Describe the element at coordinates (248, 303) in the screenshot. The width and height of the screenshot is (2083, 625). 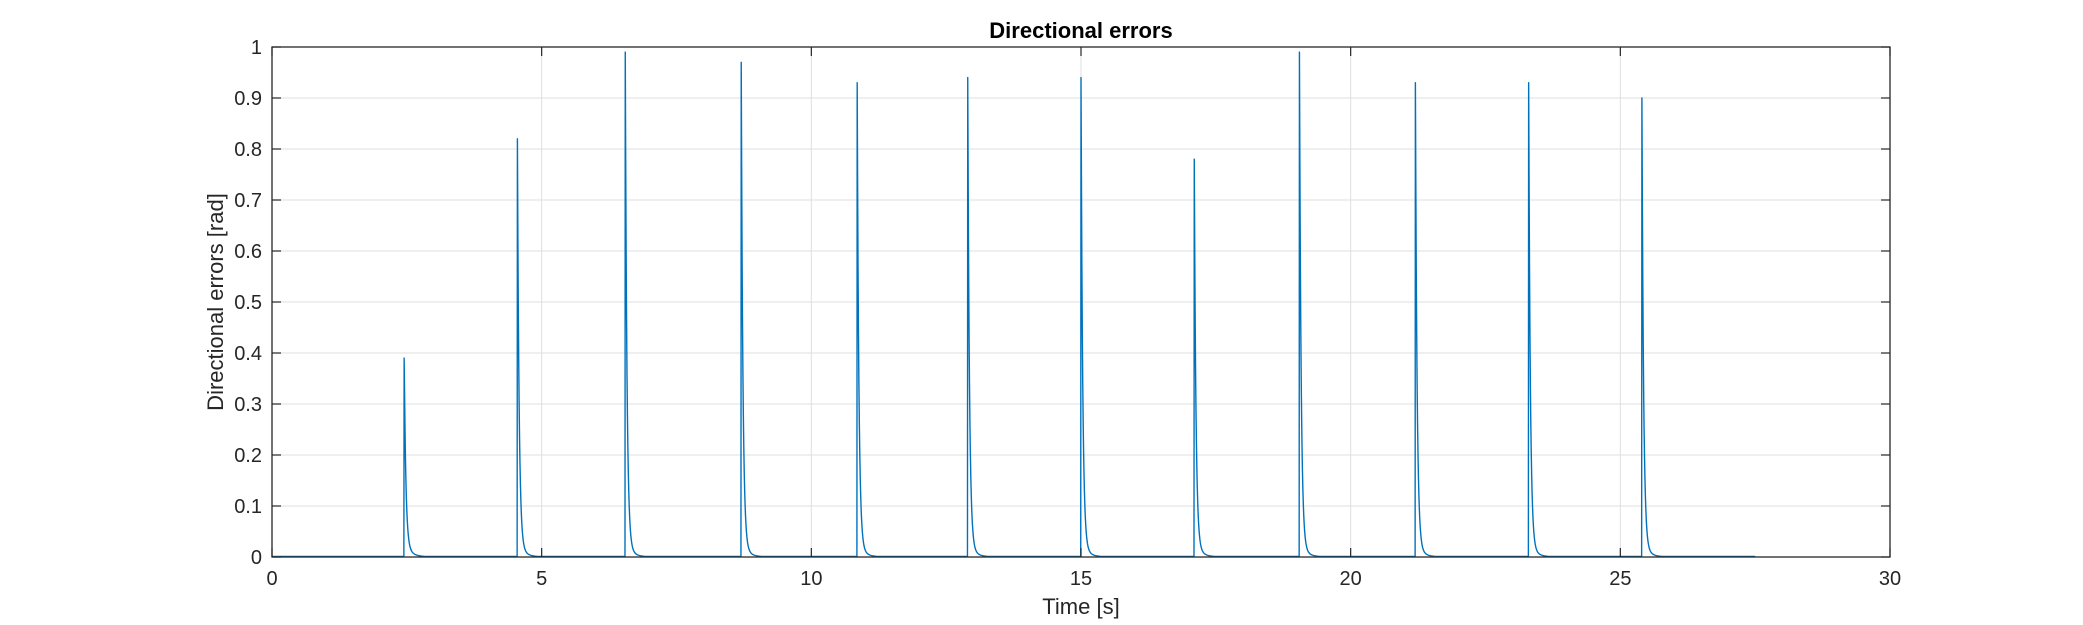
I see `y-tick-label: 0.5` at that location.